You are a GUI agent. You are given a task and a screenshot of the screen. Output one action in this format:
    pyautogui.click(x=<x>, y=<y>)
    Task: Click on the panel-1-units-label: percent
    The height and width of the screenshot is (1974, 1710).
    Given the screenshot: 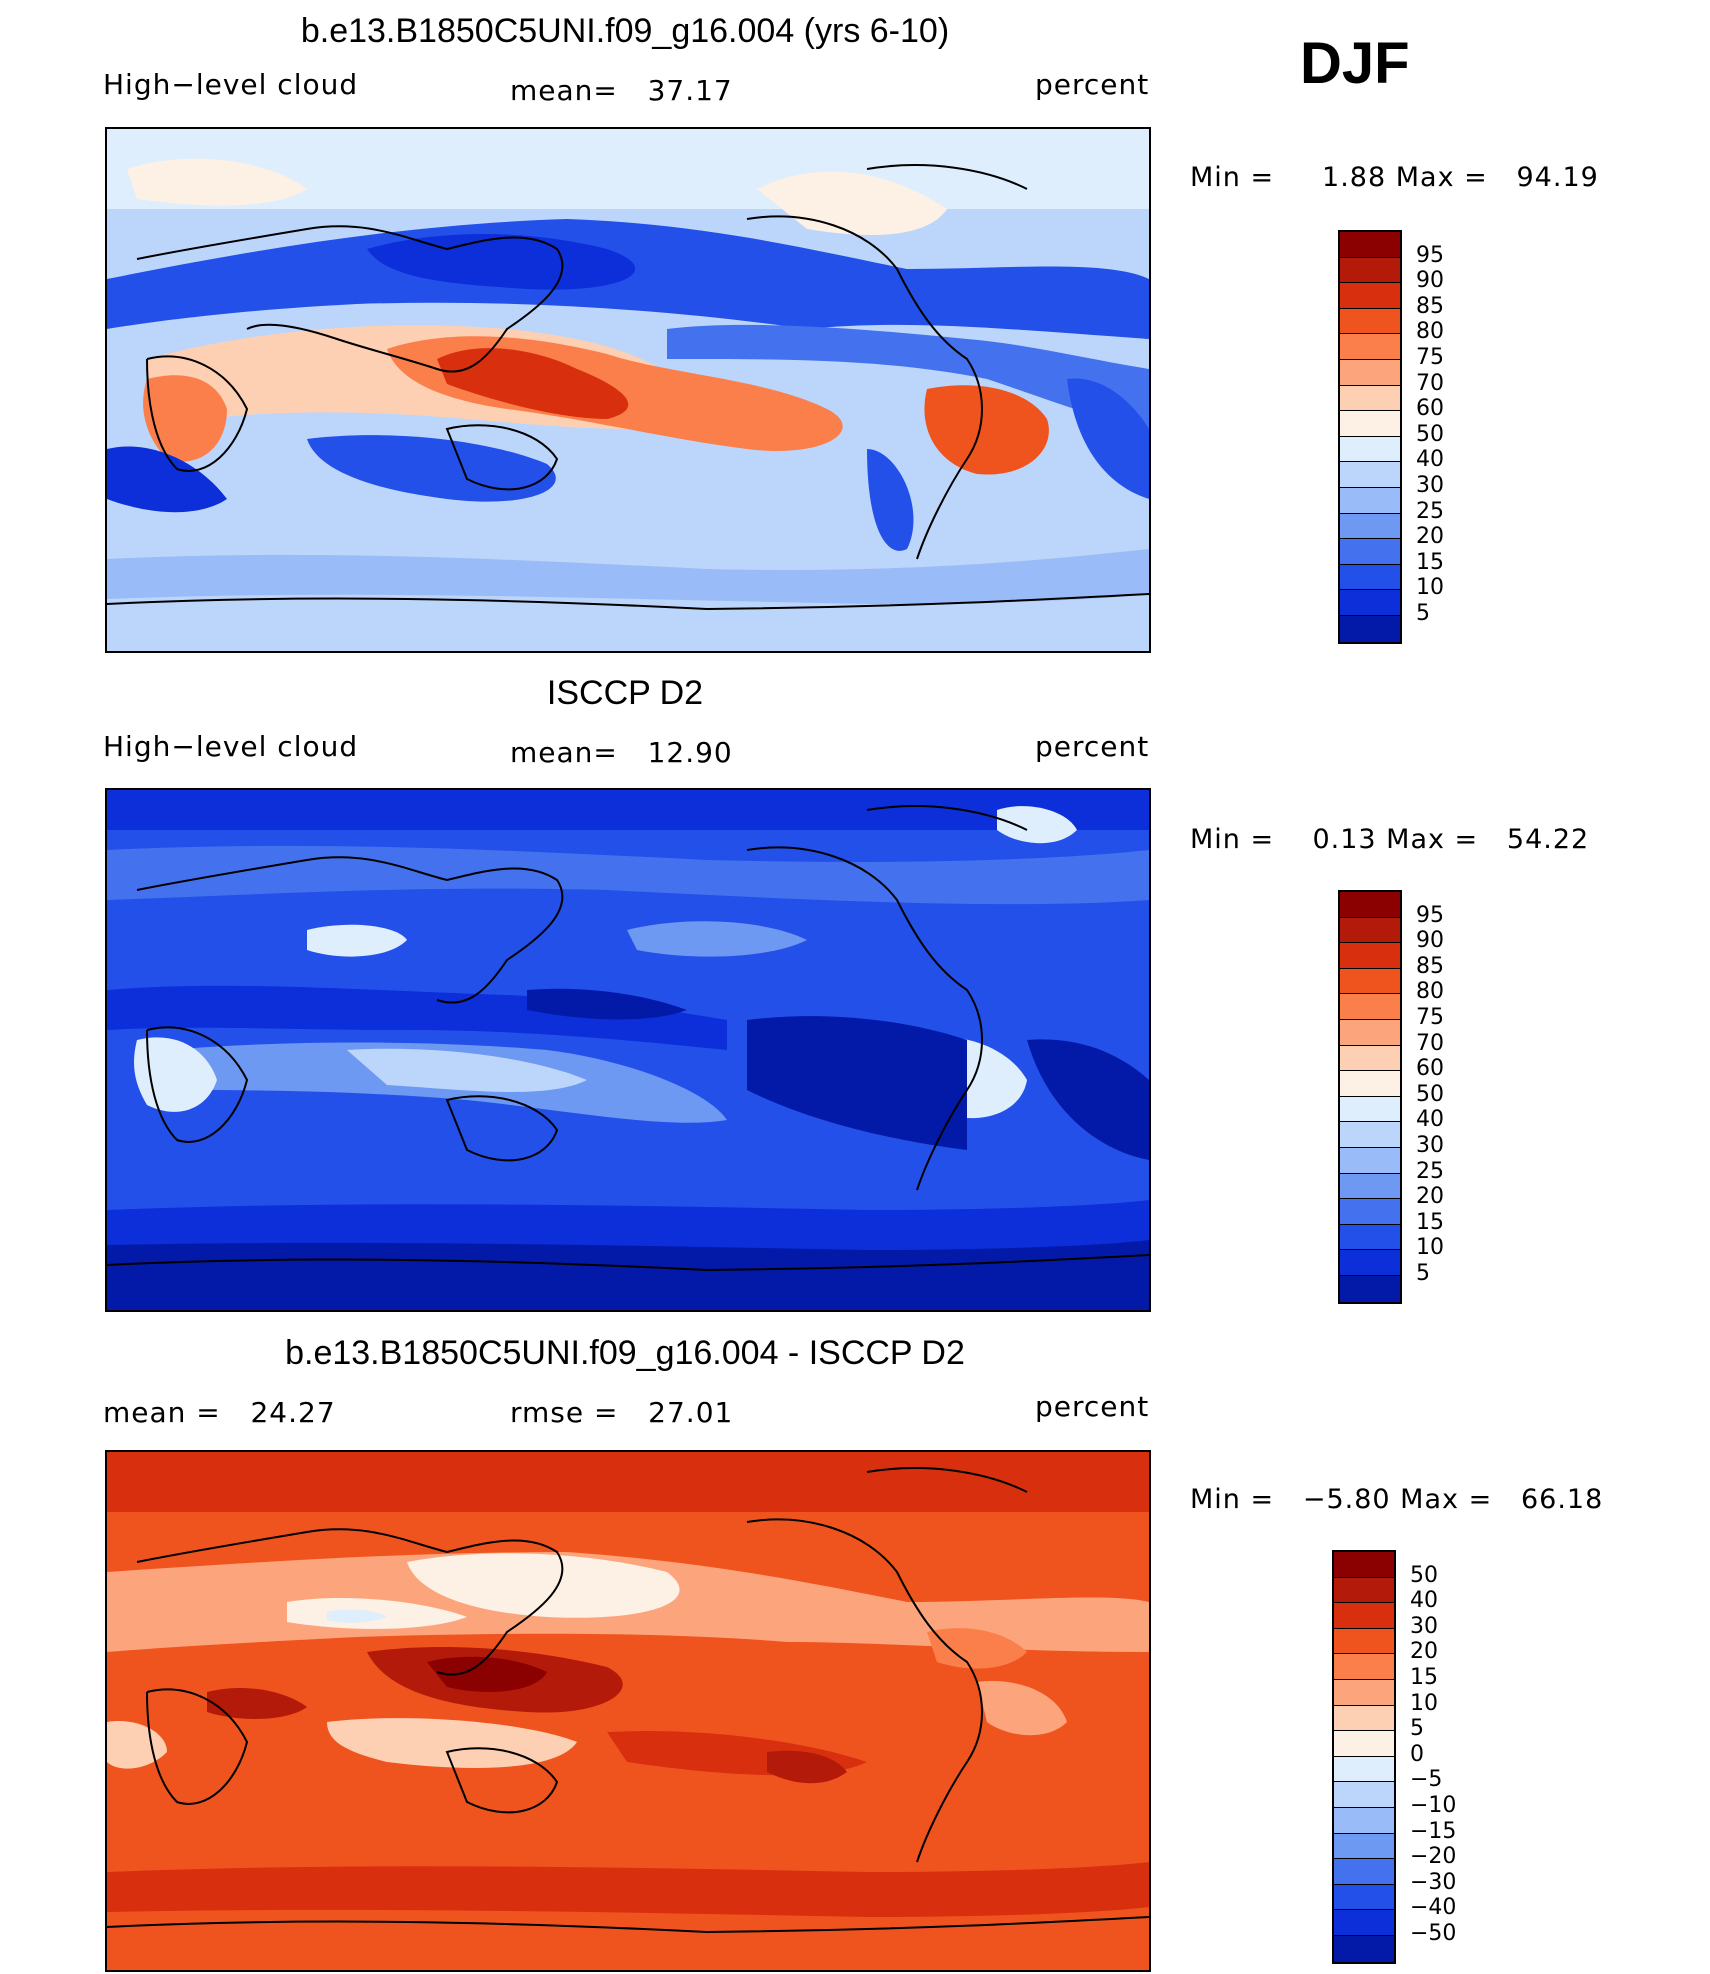 What is the action you would take?
    pyautogui.click(x=1092, y=84)
    